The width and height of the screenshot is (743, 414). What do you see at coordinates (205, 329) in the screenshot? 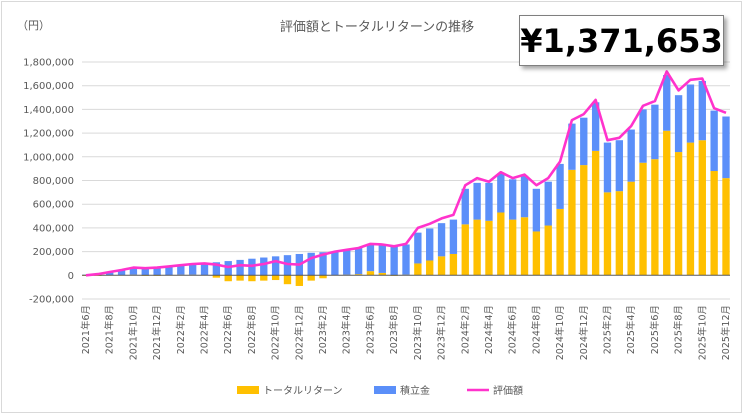
I see `x-tick-label: 2022年4月` at bounding box center [205, 329].